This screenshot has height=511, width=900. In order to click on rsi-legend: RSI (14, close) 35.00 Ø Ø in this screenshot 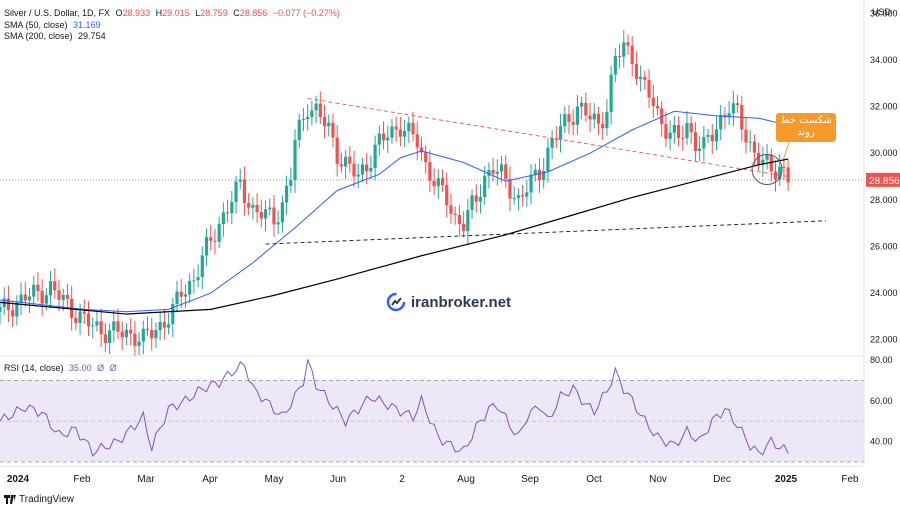, I will do `click(60, 368)`.